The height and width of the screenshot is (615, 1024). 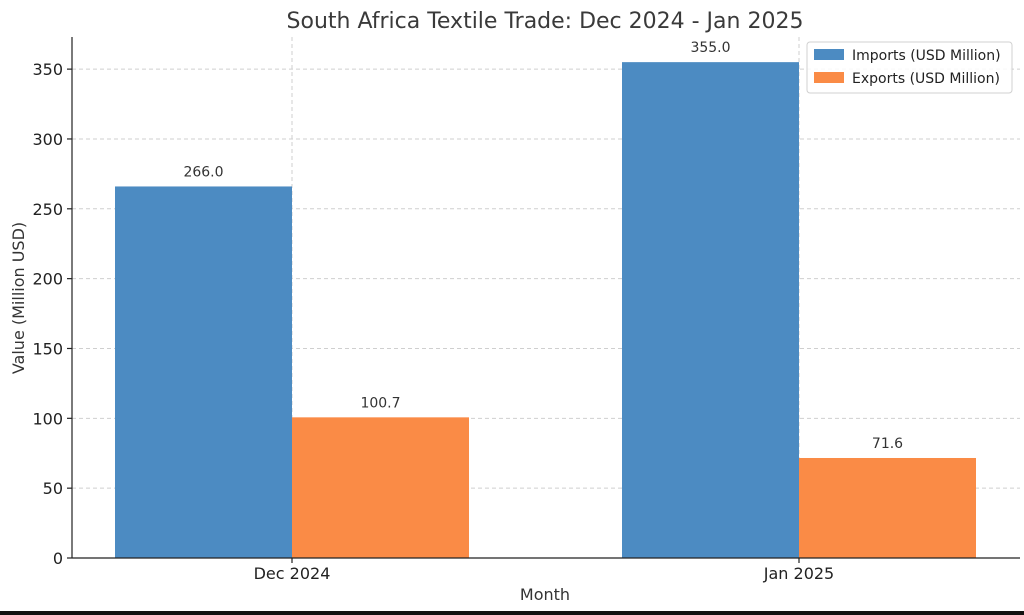 What do you see at coordinates (47, 418) in the screenshot?
I see `y-tick-label: 100` at bounding box center [47, 418].